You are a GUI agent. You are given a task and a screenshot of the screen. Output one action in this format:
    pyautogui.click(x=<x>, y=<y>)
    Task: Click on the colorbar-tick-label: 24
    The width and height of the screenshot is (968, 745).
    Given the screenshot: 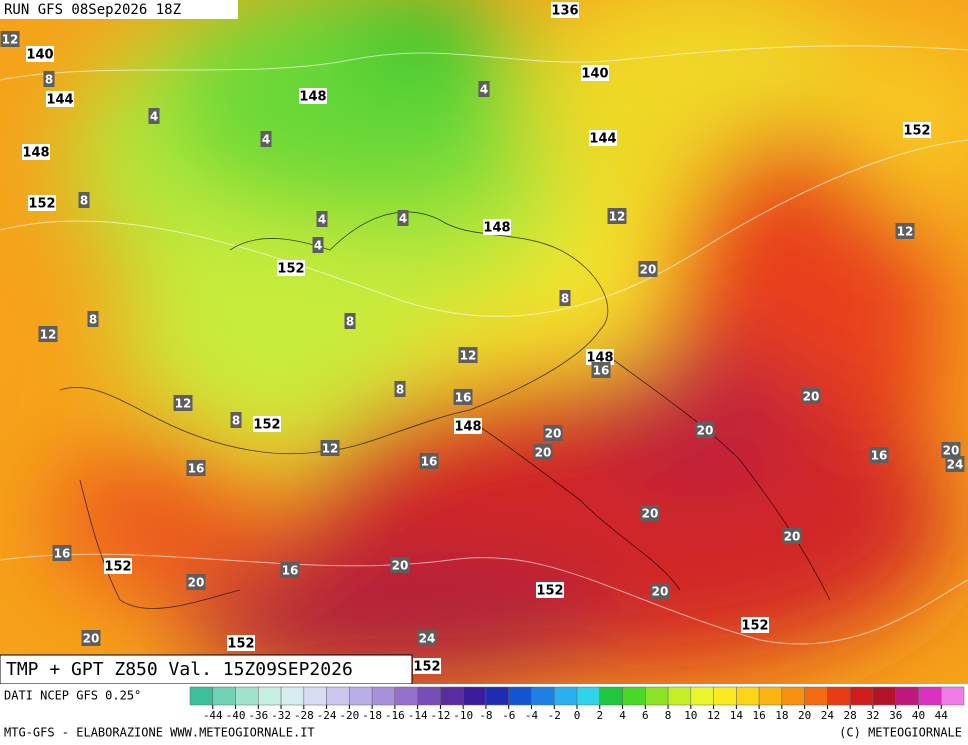 What is the action you would take?
    pyautogui.click(x=828, y=715)
    